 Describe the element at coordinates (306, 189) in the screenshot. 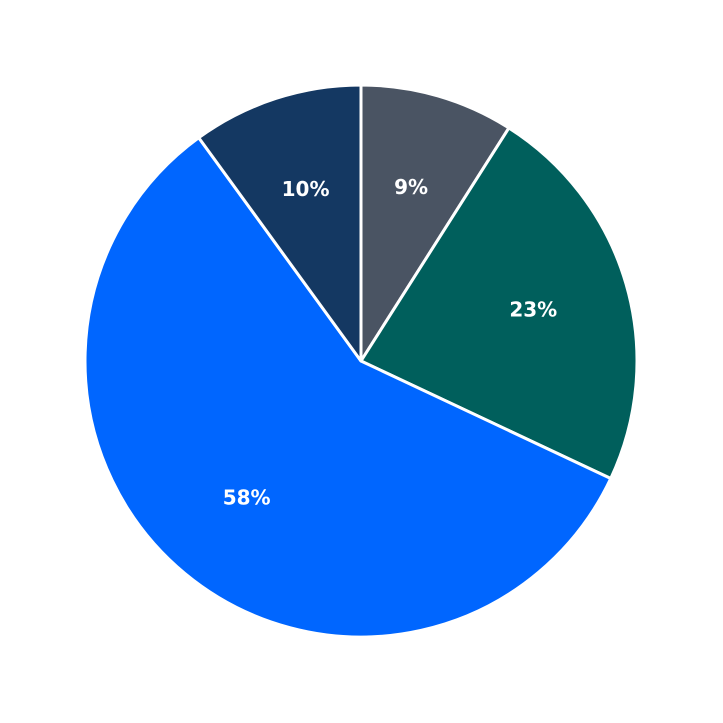

I see `data-label: 10%` at that location.